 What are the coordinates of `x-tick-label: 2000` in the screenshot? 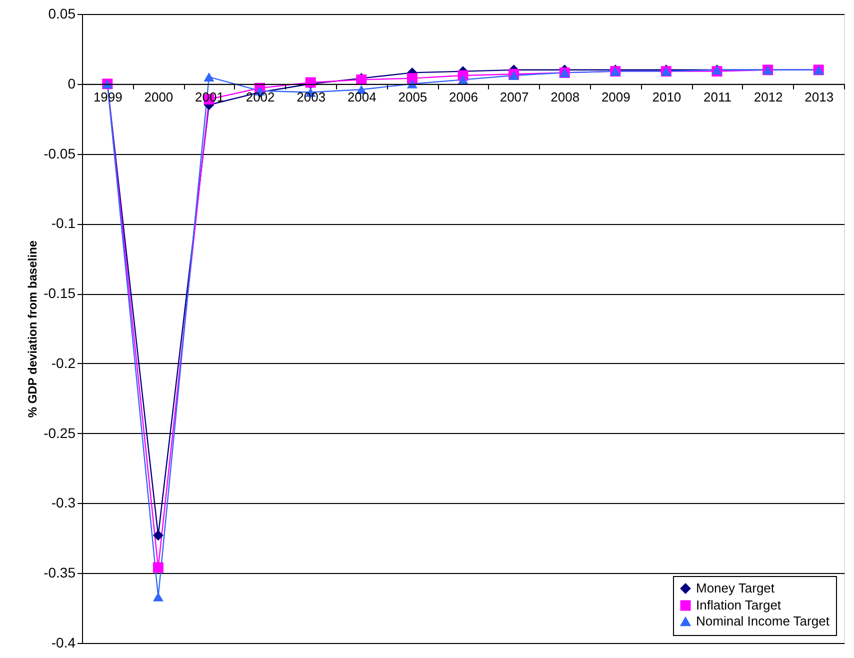 It's located at (159, 96).